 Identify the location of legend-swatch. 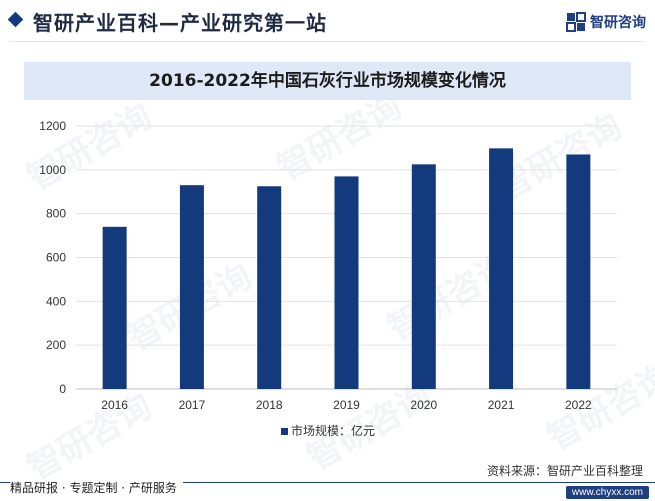
(284, 431).